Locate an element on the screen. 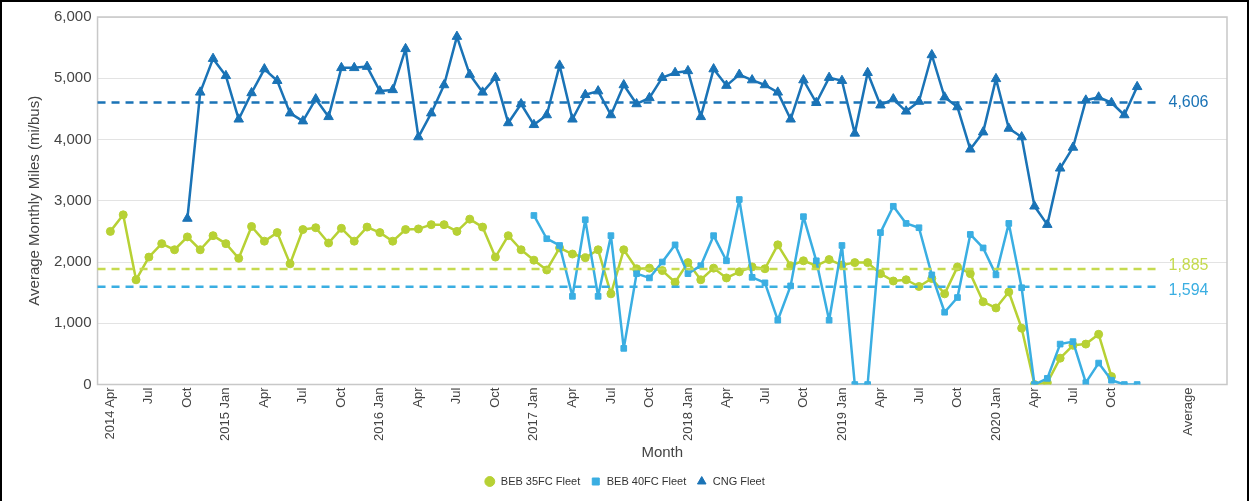 This screenshot has height=503, width=1249. ref-line-label: 1,594 is located at coordinates (1188, 290).